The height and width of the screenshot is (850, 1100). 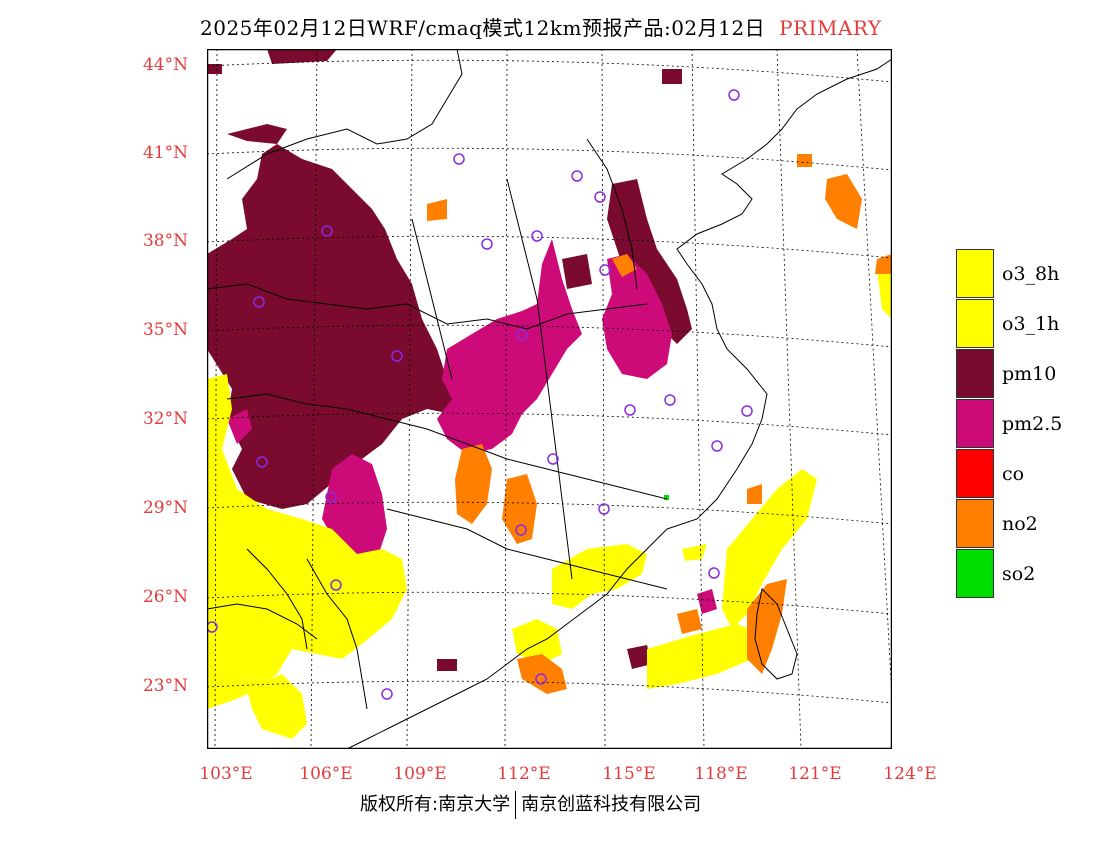 I want to click on legend-label: o3_1h, so click(x=1031, y=324).